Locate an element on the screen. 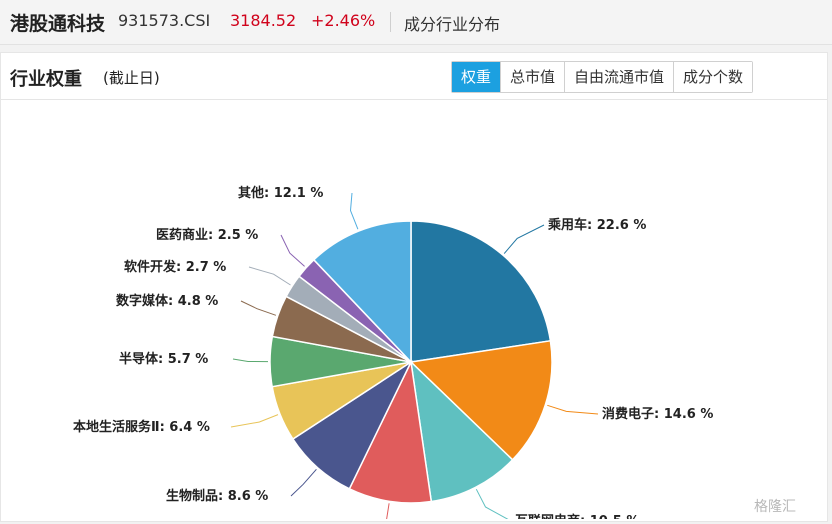 The image size is (832, 524). slice-label: 数字媒体: 4.8 % is located at coordinates (167, 301).